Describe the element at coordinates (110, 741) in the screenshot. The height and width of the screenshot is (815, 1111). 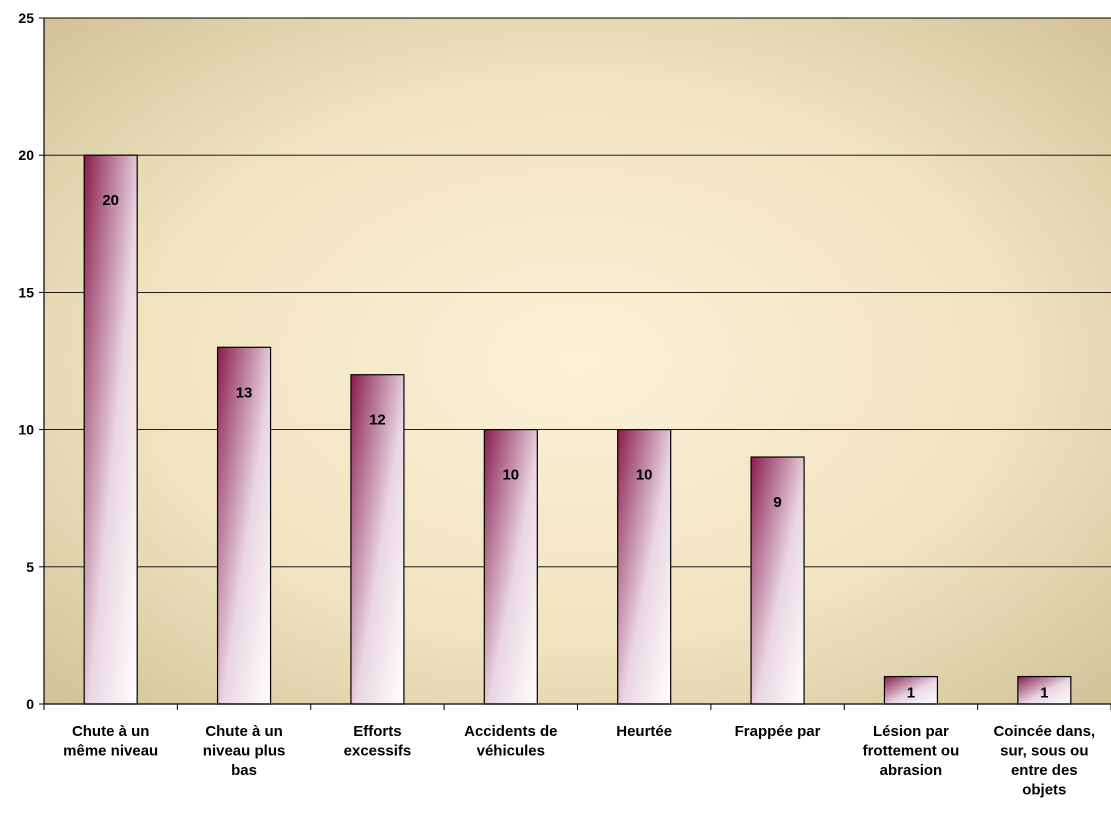
I see `x-tick-label: Chute à un même niveau` at that location.